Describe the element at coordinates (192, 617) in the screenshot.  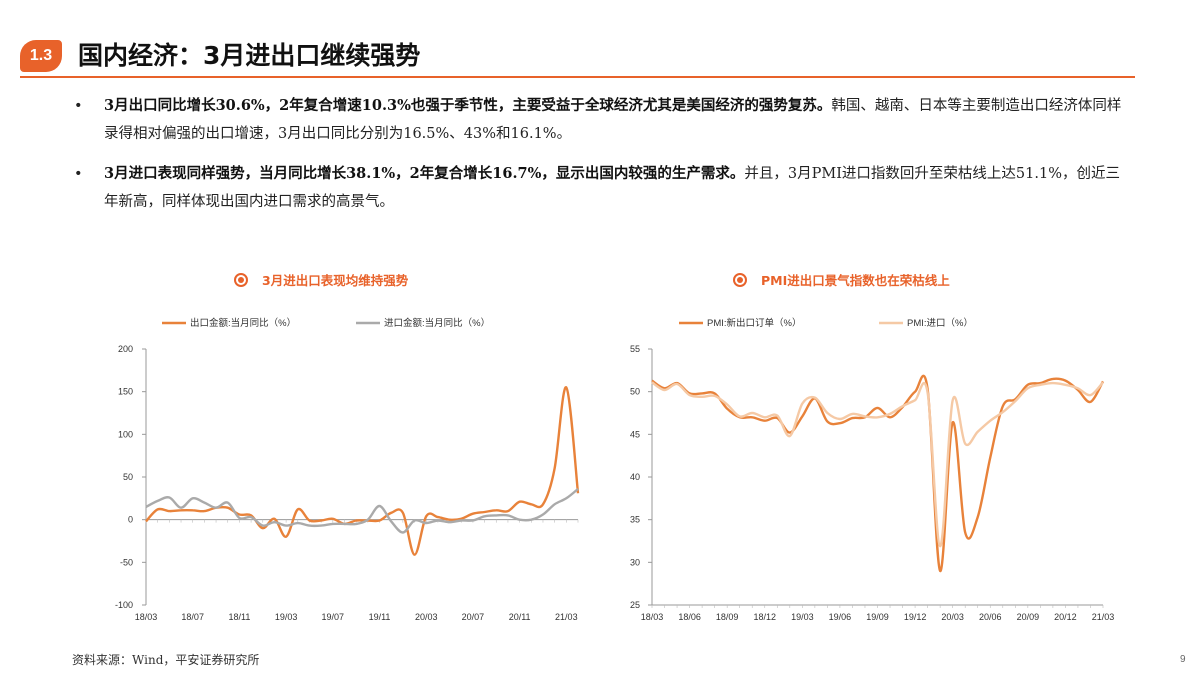
I see `left-x-tick-label: 18/07` at that location.